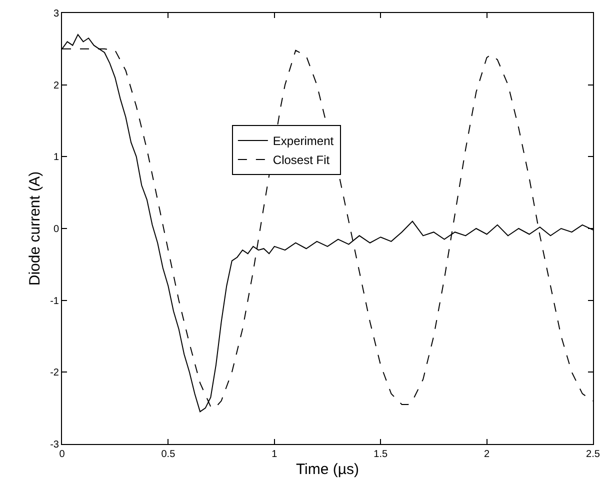 This screenshot has width=608, height=489. What do you see at coordinates (56, 229) in the screenshot?
I see `y-tick-label: 0` at bounding box center [56, 229].